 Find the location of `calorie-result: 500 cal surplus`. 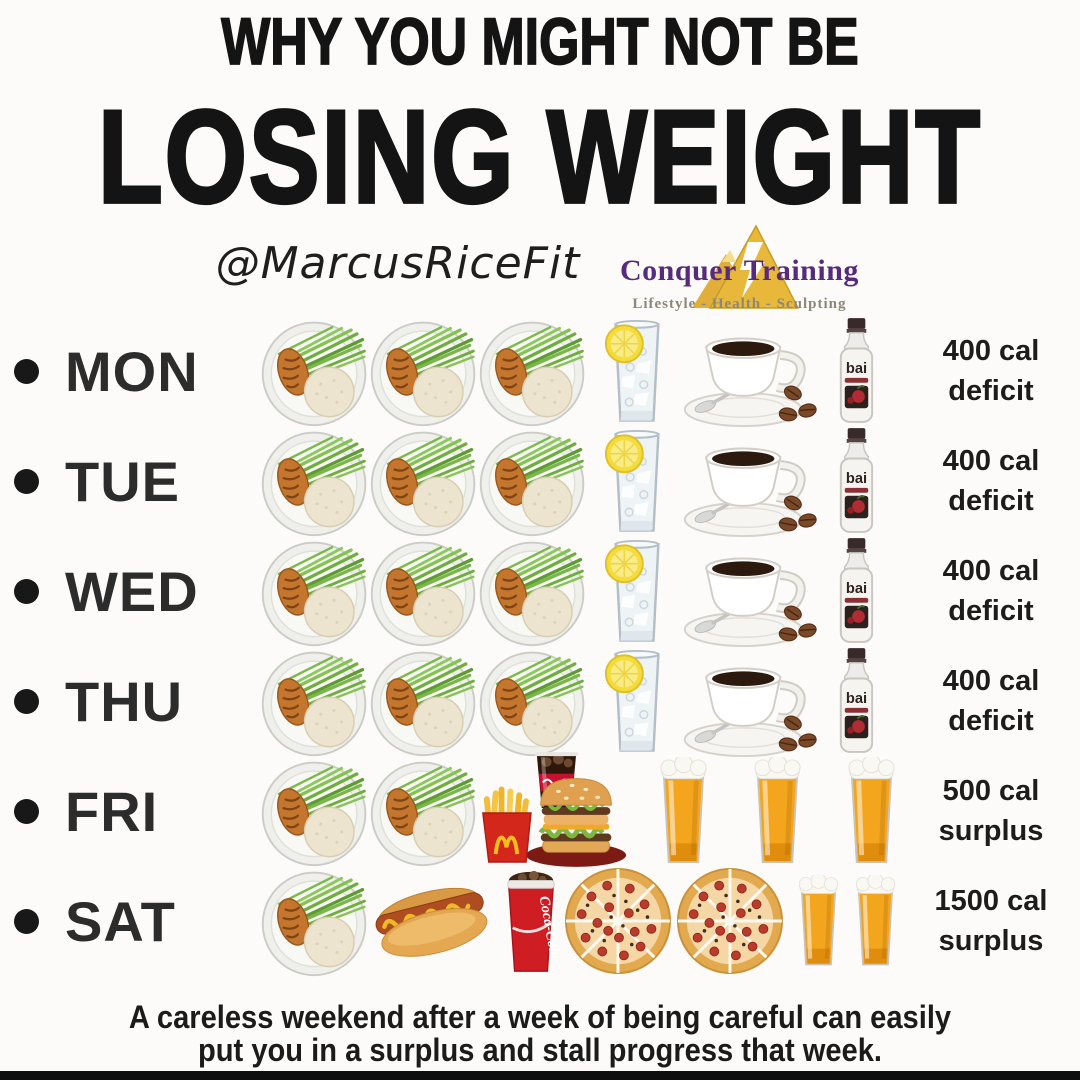

calorie-result: 500 cal surplus is located at coordinates (991, 811).